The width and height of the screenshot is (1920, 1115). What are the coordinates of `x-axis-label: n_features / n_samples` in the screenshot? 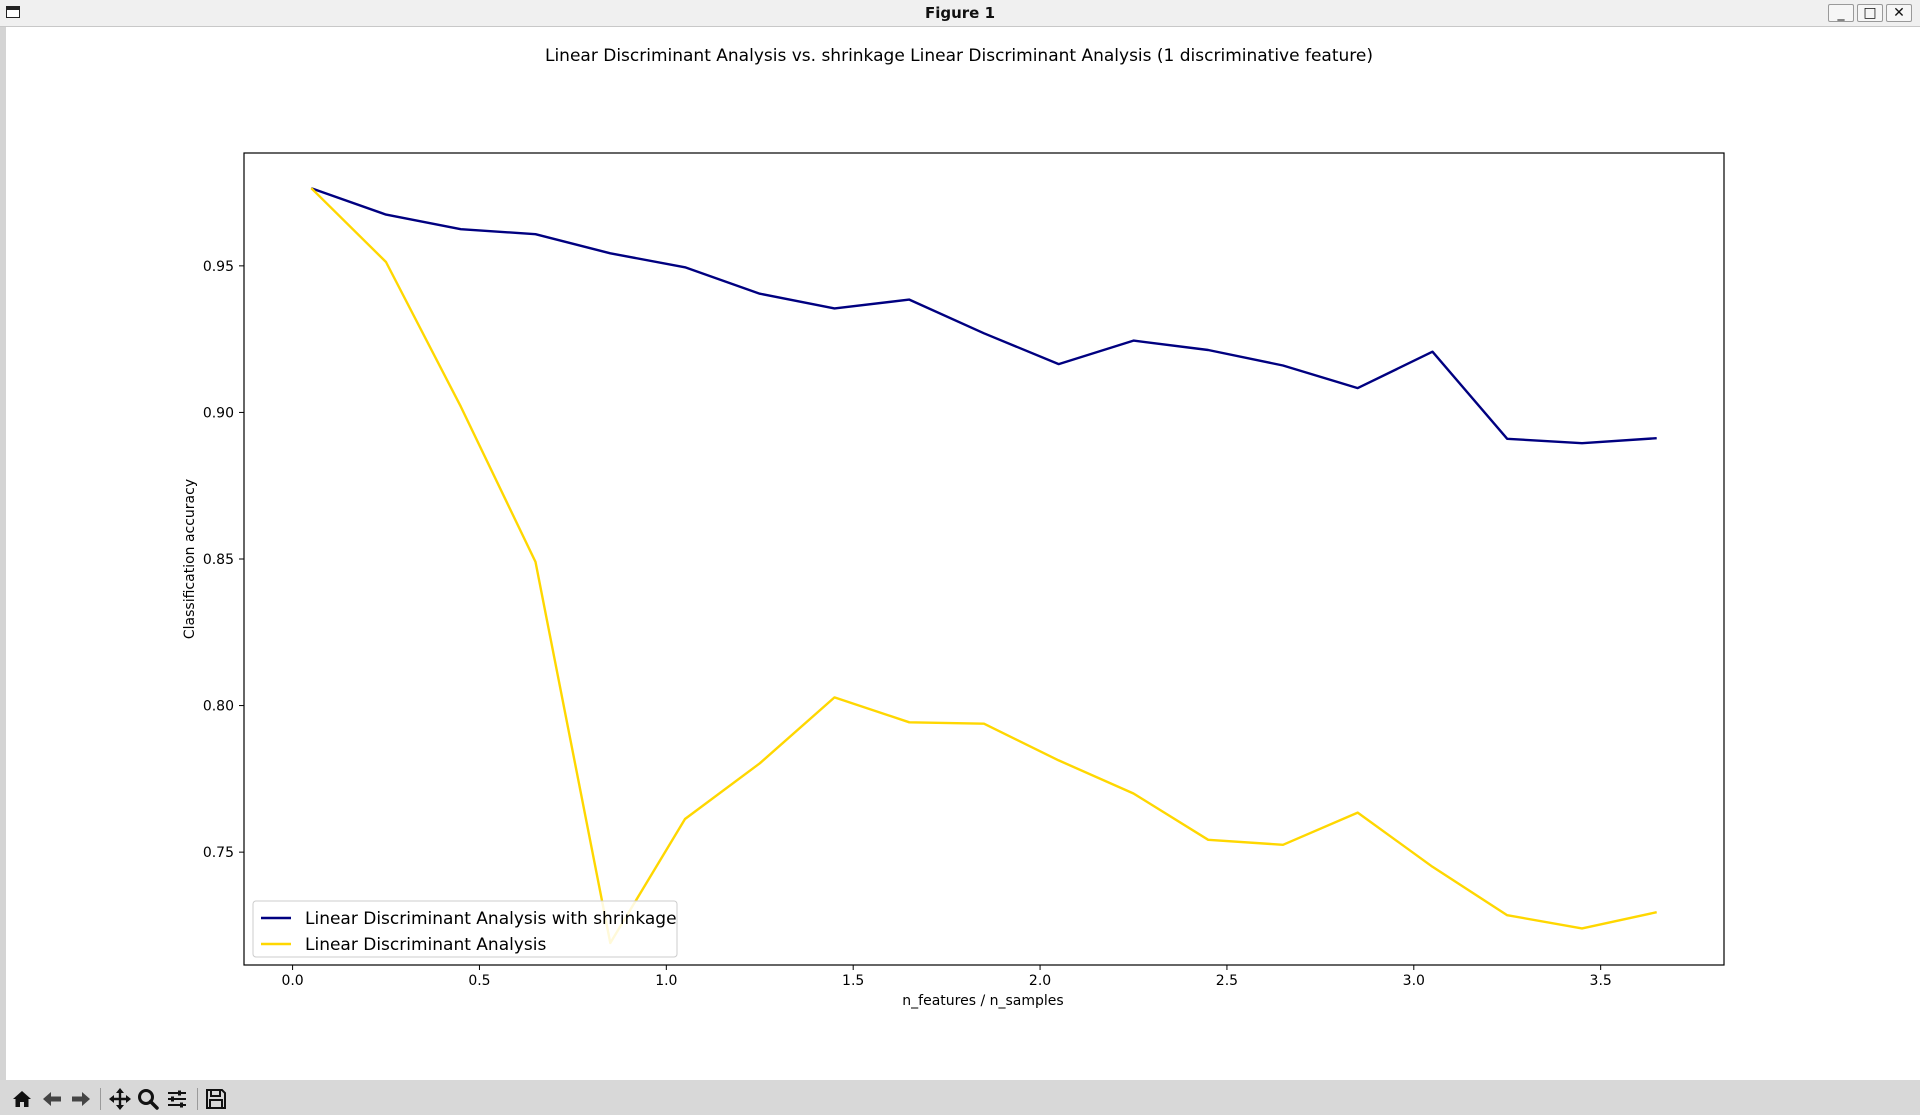 It's located at (982, 1001).